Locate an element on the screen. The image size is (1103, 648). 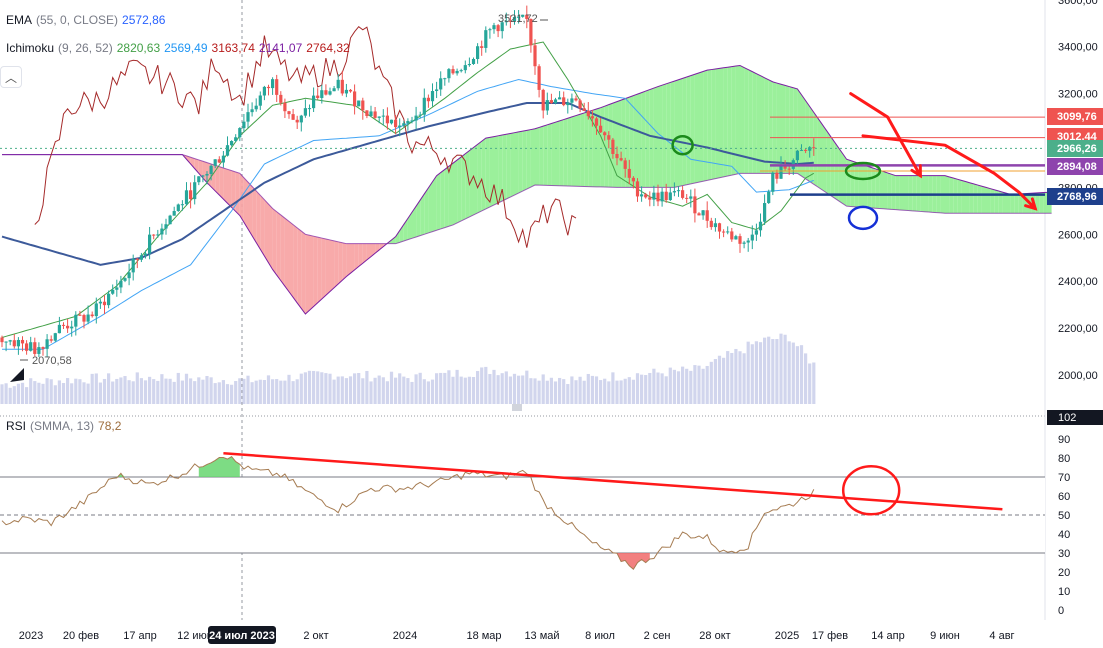
legend-rsi: RSI (SMMA, 13) 78,2 is located at coordinates (63, 426).